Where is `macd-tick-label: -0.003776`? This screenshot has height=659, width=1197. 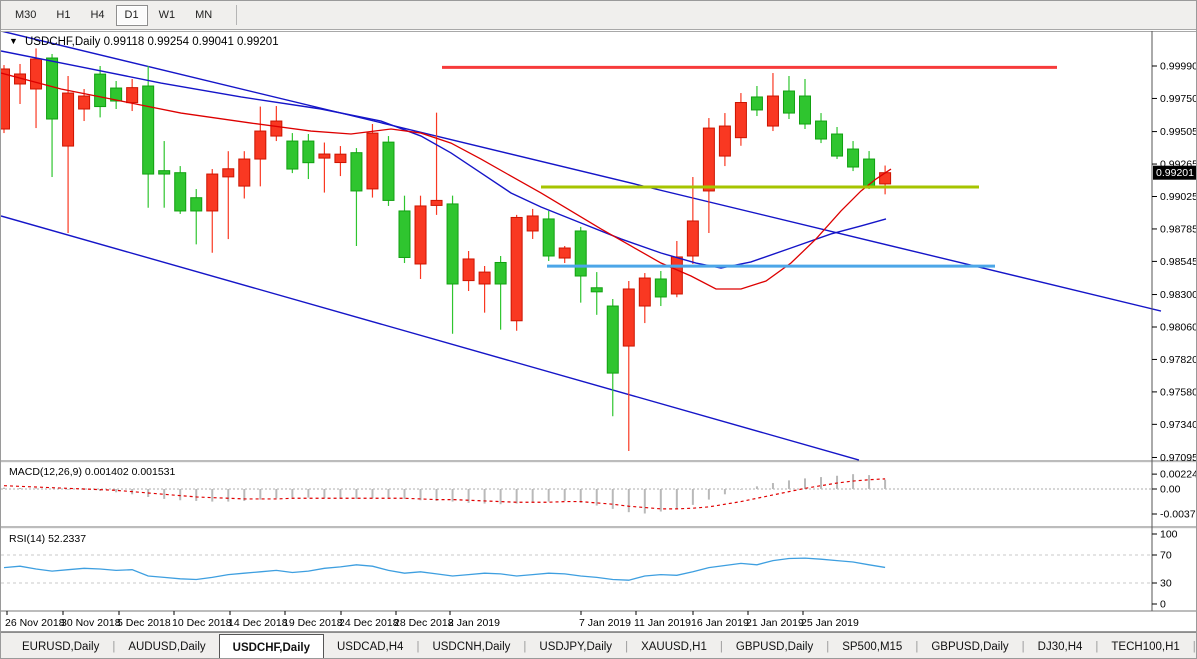 macd-tick-label: -0.003776 is located at coordinates (1178, 515).